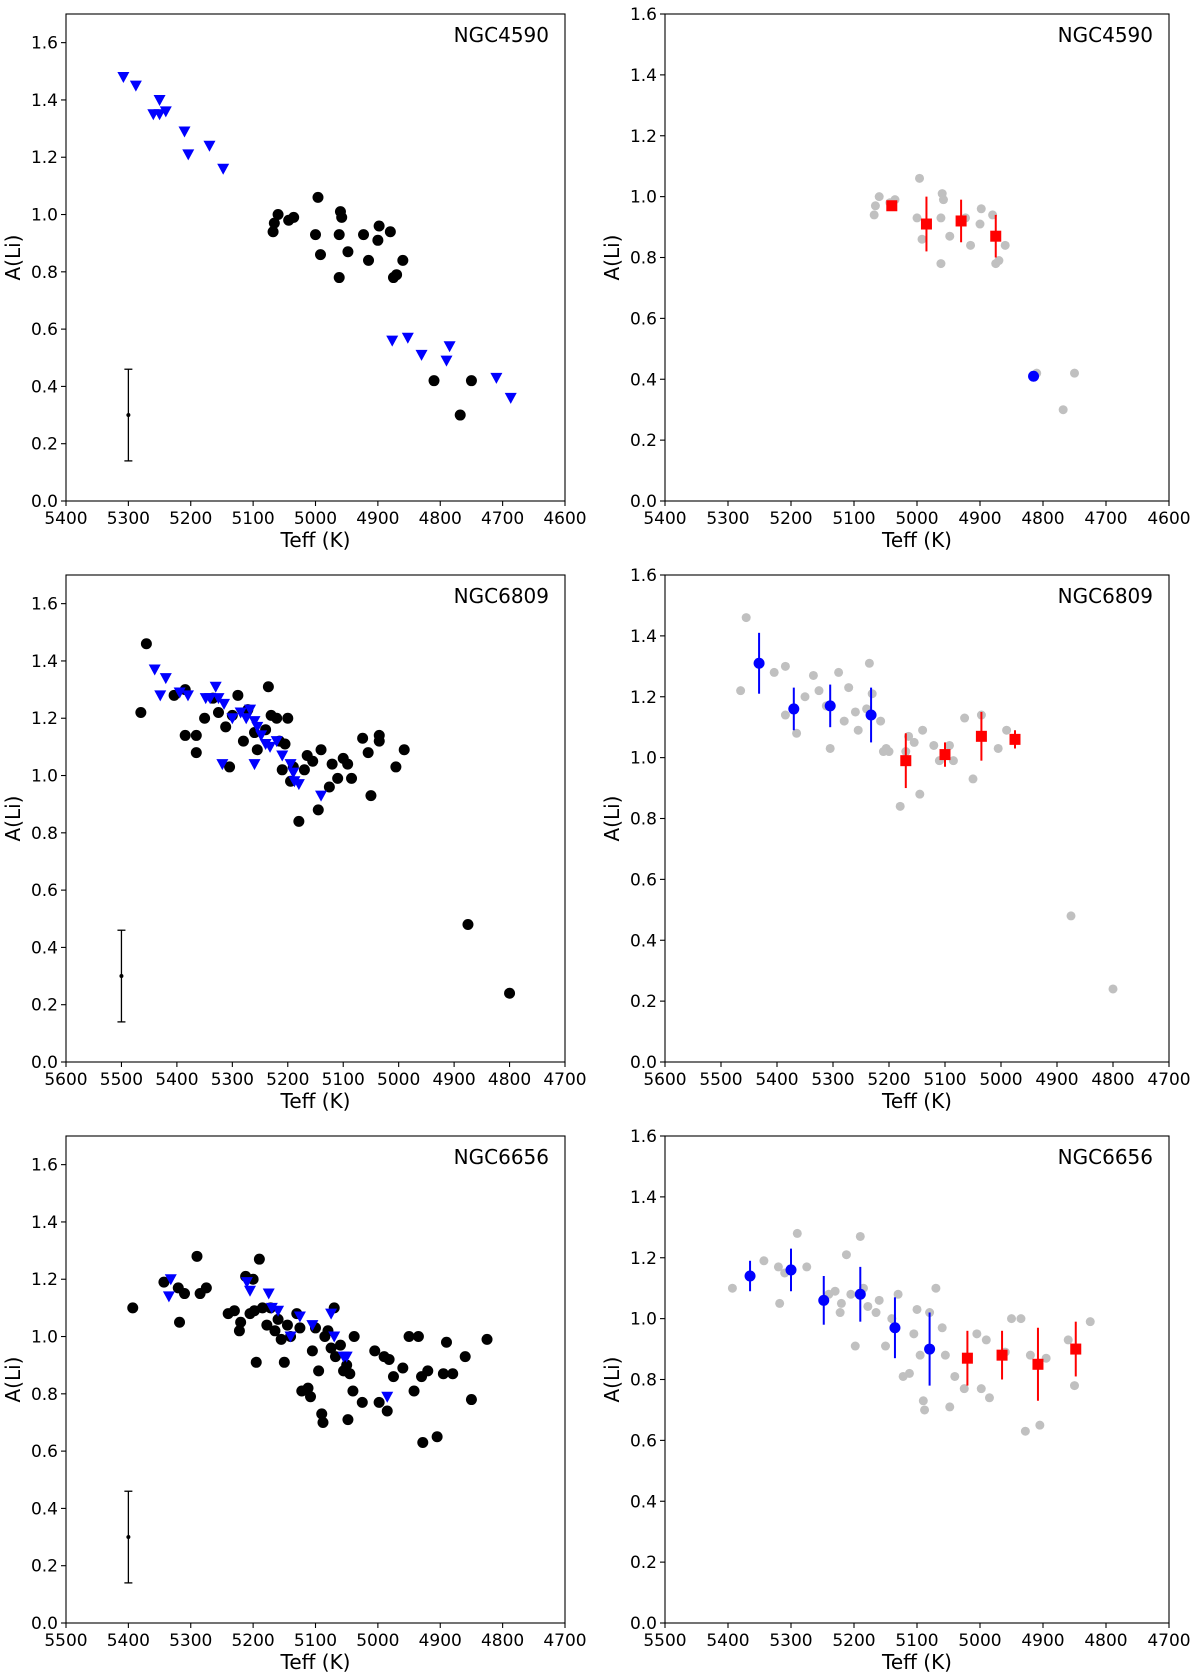  I want to click on x-tick-label: 5400, so click(664, 519).